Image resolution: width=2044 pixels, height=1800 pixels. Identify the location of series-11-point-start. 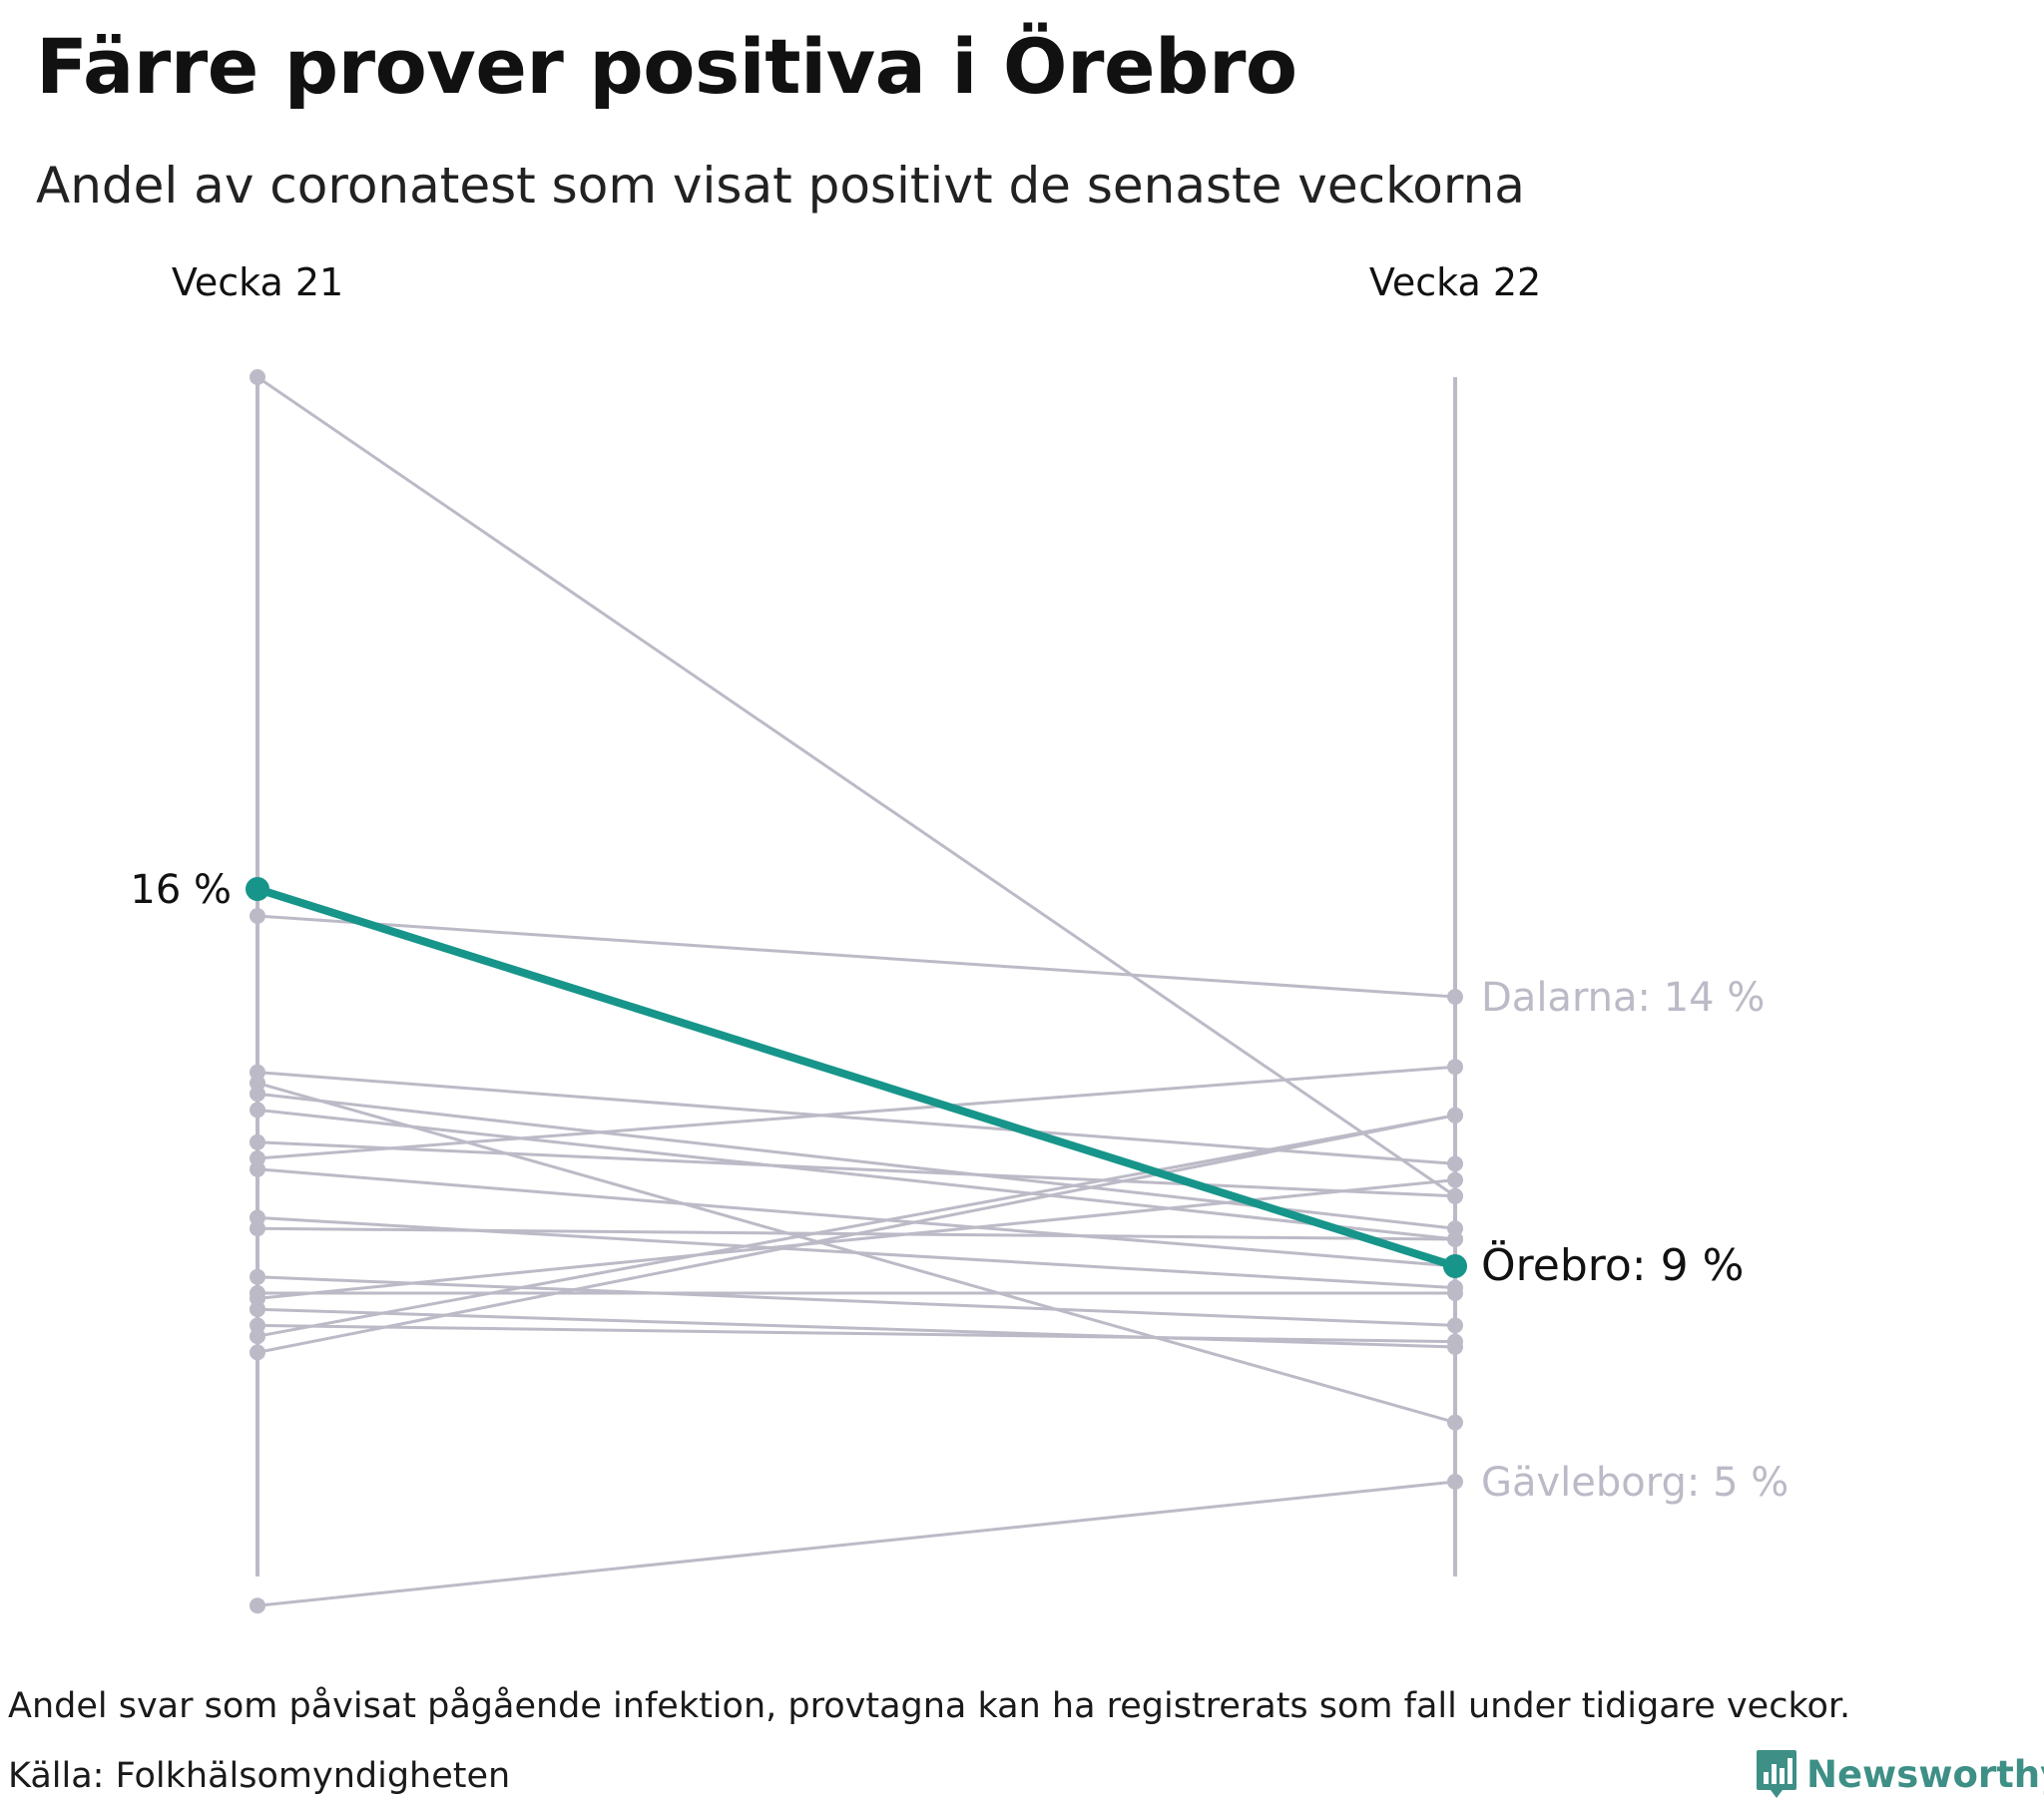
(257, 1276).